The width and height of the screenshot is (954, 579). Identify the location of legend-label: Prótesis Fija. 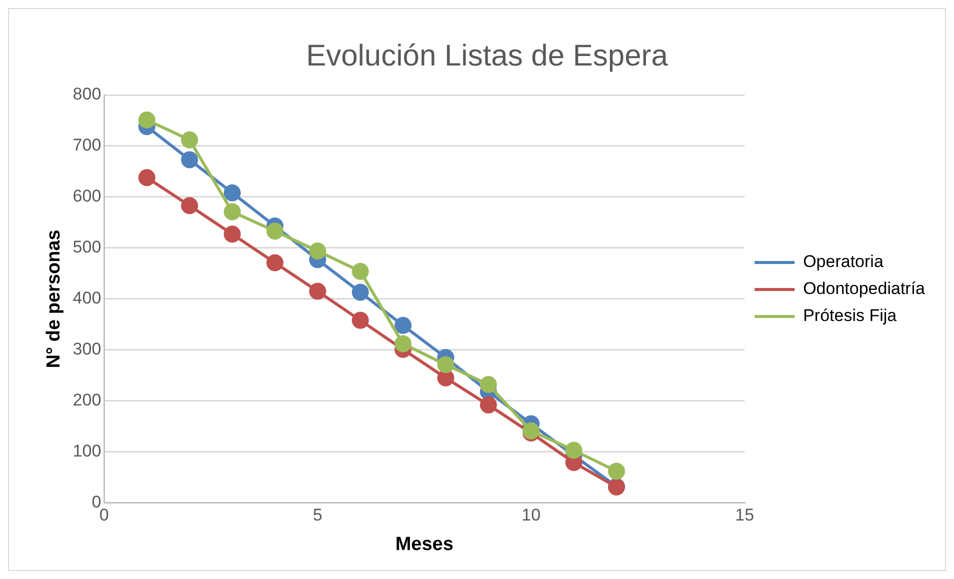
(850, 316).